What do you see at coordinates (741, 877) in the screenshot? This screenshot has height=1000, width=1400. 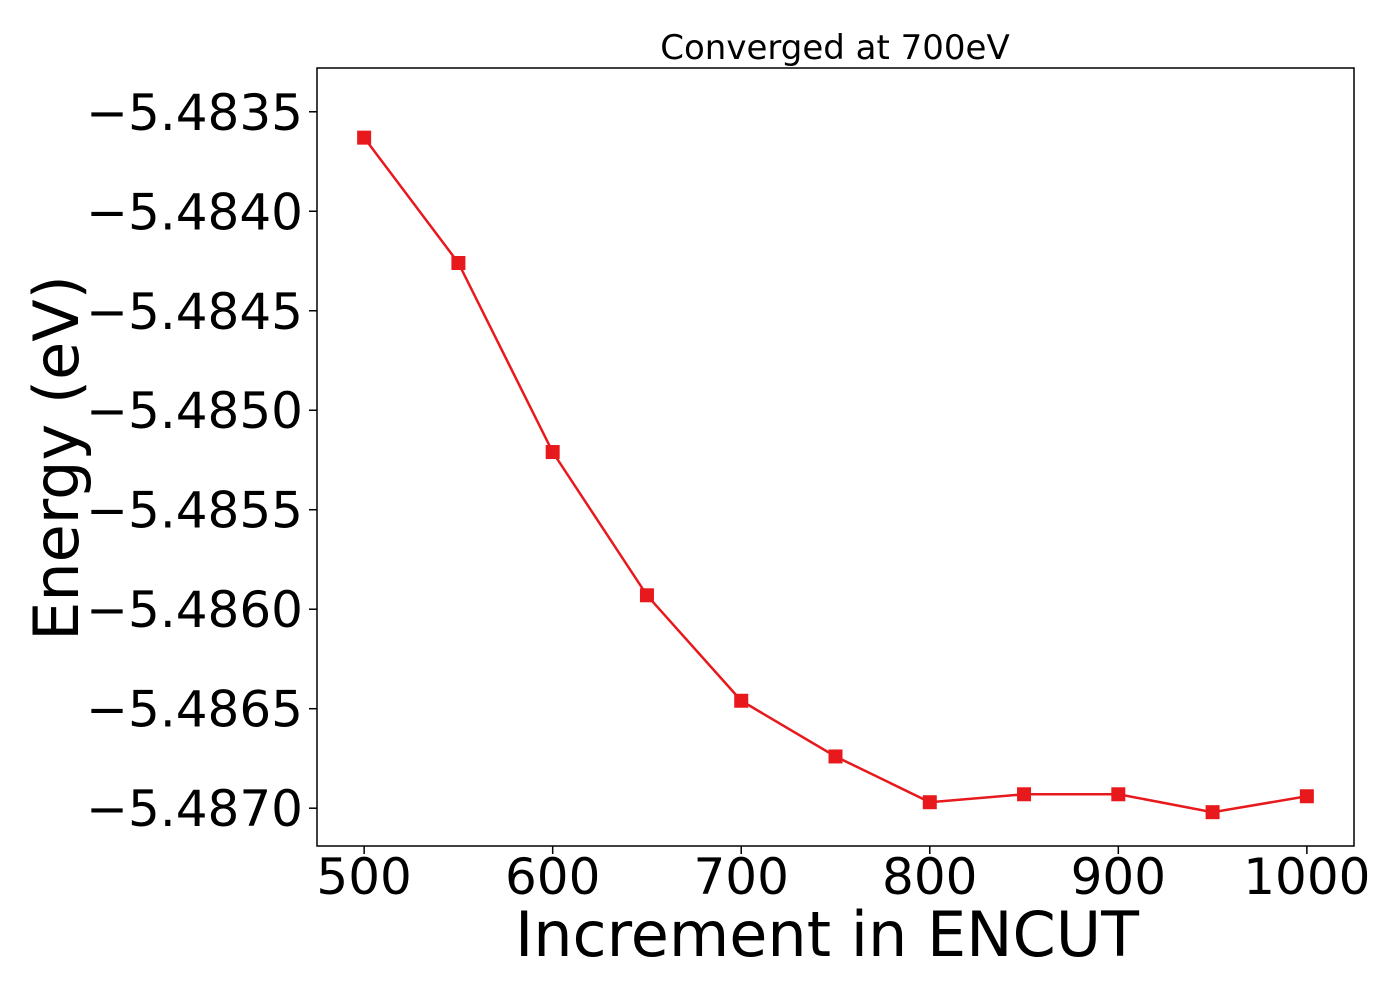 I see `x-tick-label: 700` at bounding box center [741, 877].